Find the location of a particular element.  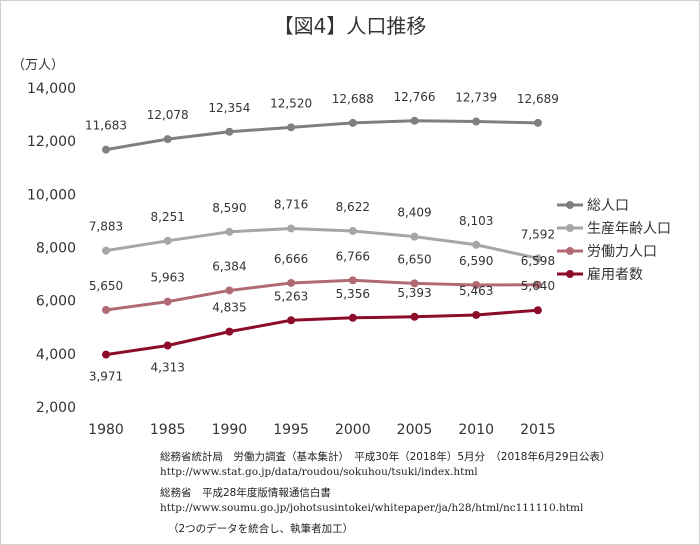

data-label: 12,766 is located at coordinates (415, 97).